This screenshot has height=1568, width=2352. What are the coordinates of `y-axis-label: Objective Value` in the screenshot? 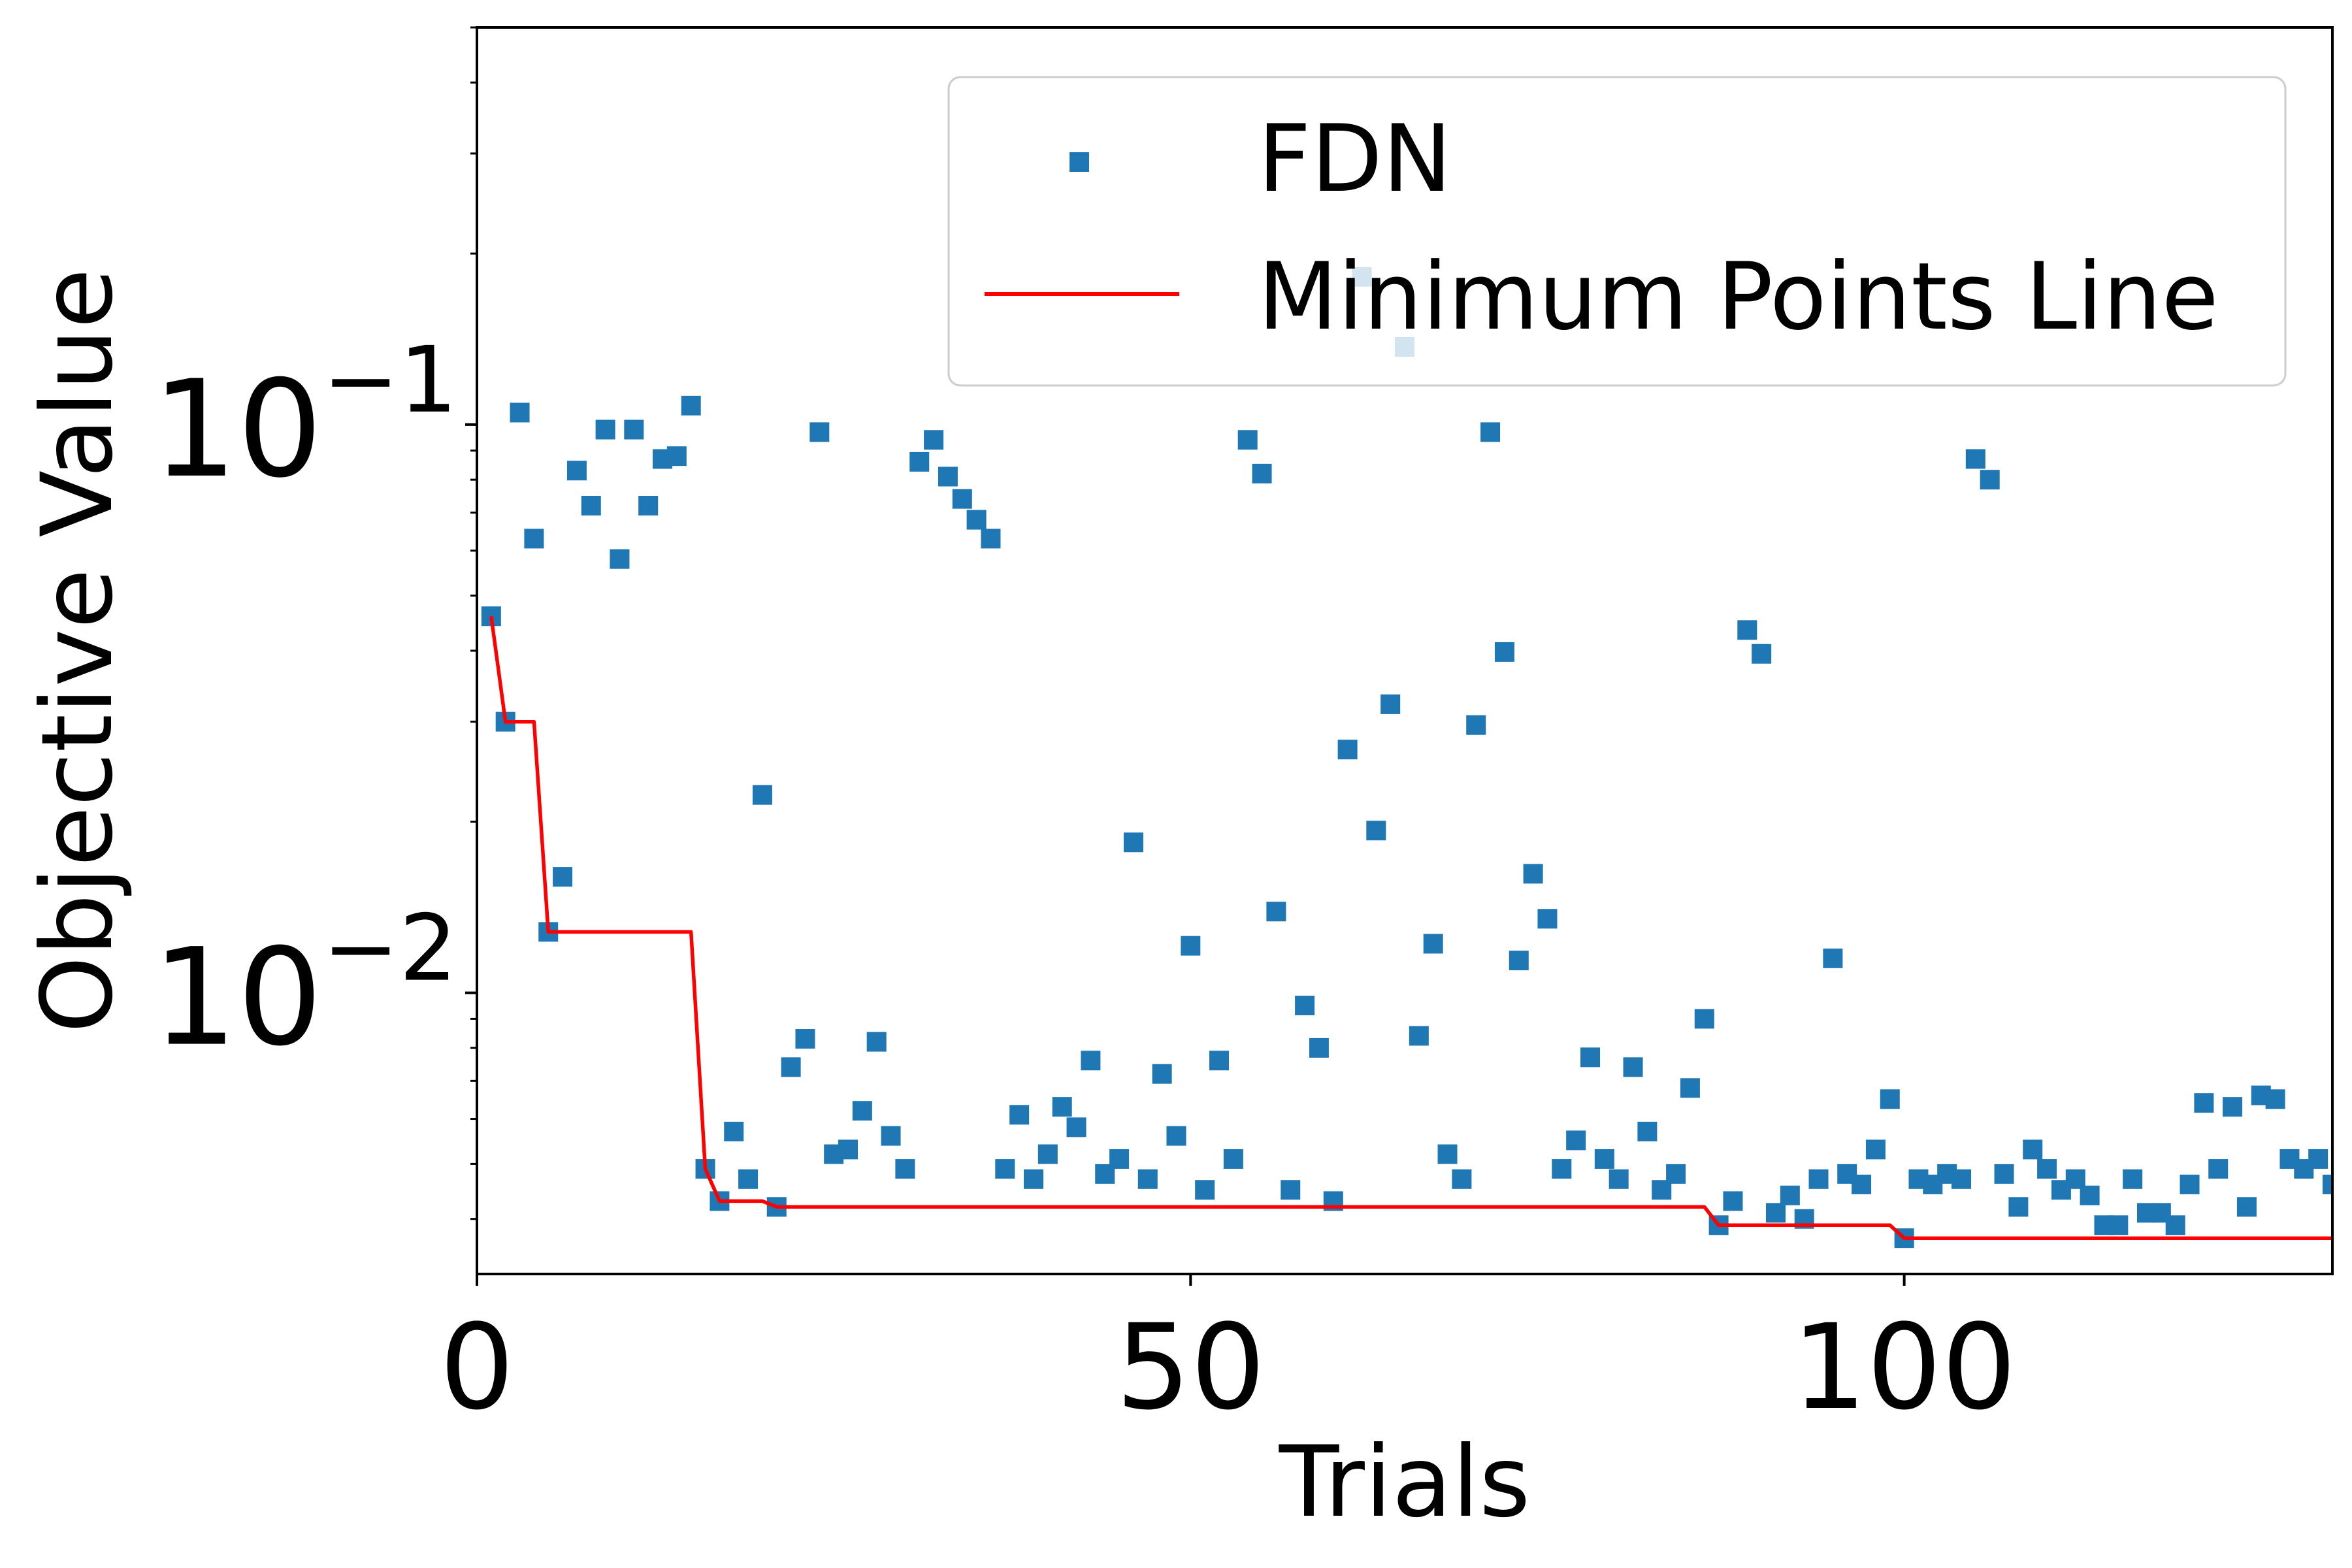 It's located at (78, 651).